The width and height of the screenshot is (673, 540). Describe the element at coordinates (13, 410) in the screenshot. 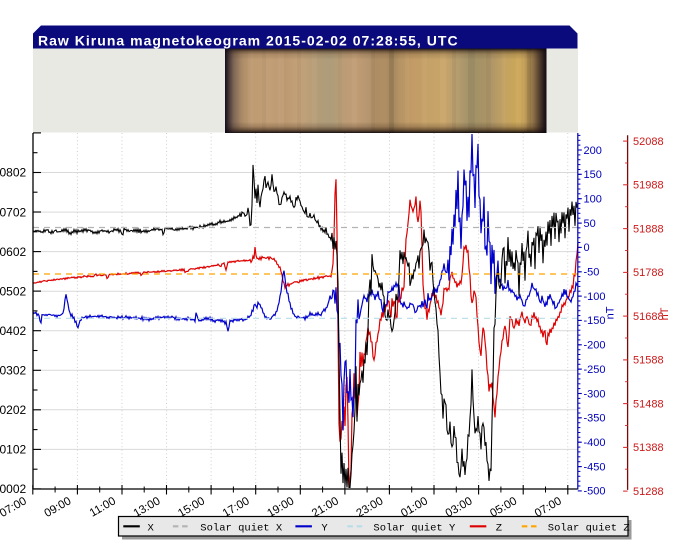

I see `svg-text: 0202` at that location.